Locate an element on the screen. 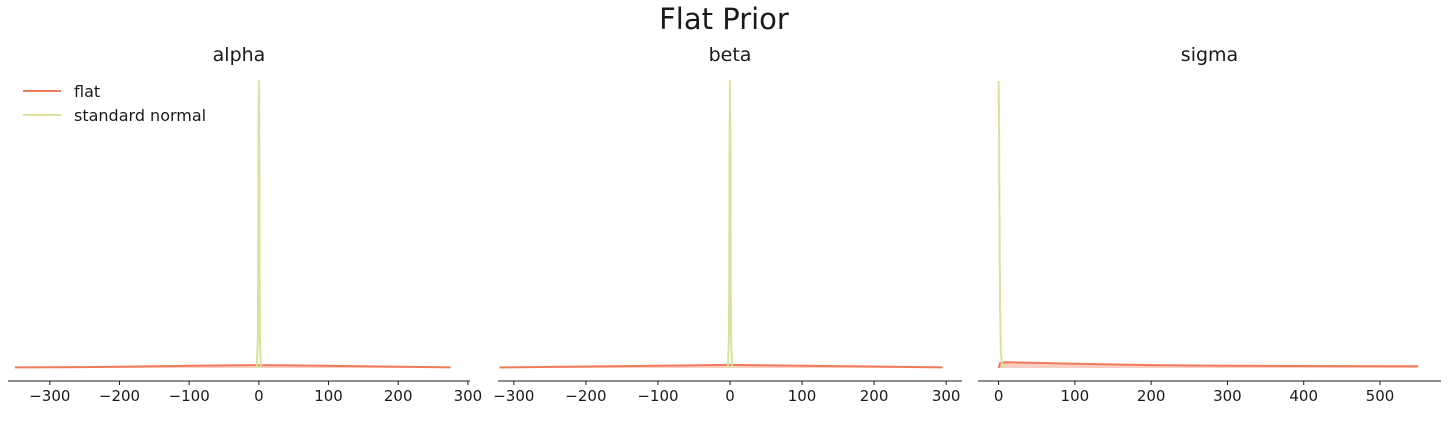 This screenshot has width=1448, height=440. x-tick-label: 400 is located at coordinates (1303, 396).